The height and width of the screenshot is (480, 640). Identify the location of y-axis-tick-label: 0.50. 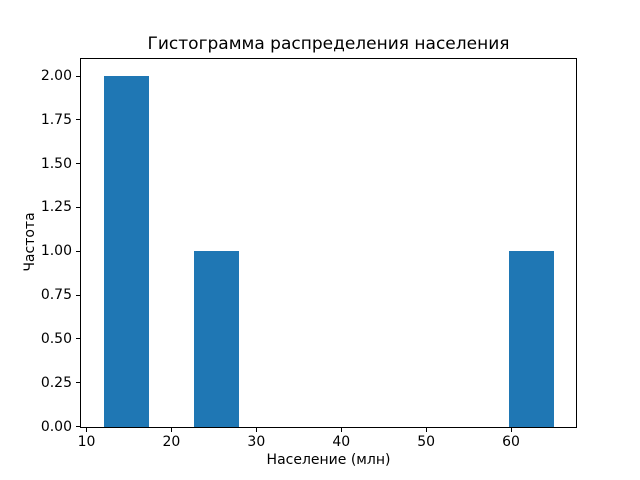
(56, 338).